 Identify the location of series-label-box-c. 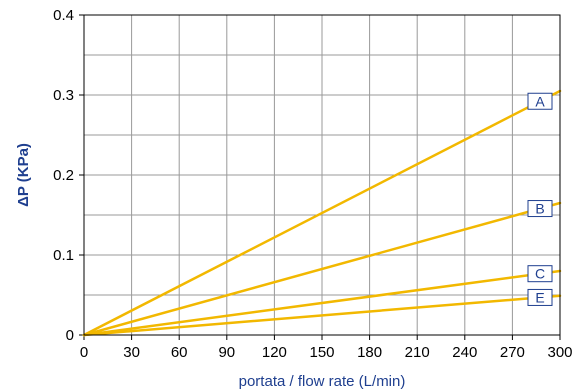
(540, 274).